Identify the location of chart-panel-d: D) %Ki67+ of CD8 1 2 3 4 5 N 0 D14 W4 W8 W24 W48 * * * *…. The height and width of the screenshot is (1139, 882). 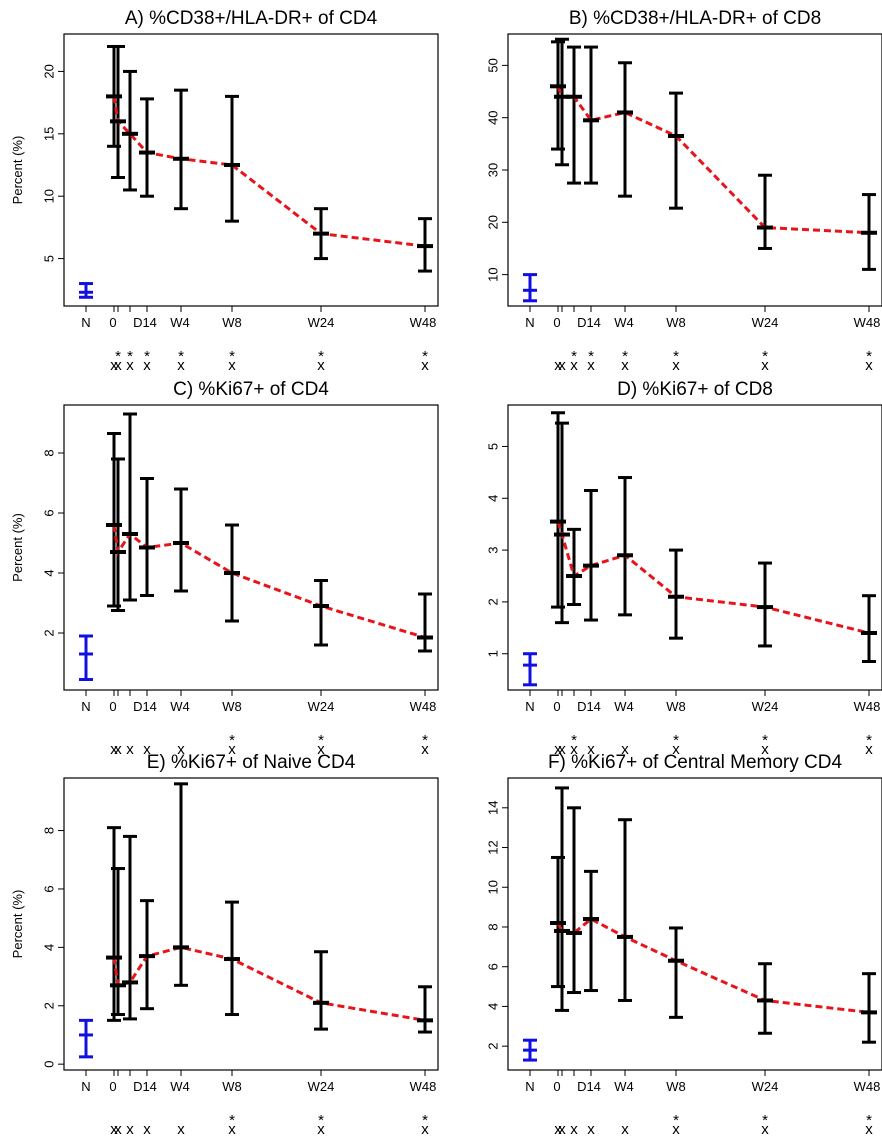
(683, 568).